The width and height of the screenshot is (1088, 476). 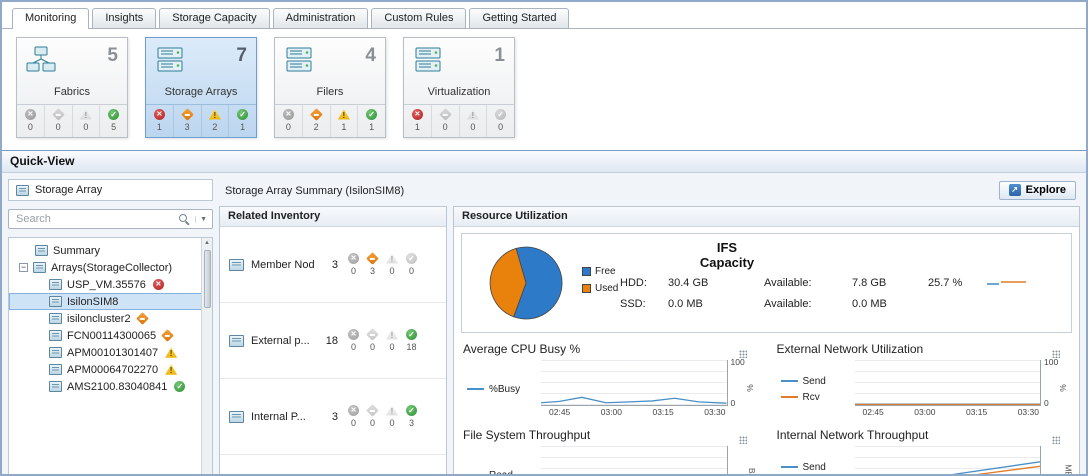 I want to click on y-axis-unit: MB/s, so click(x=1068, y=470).